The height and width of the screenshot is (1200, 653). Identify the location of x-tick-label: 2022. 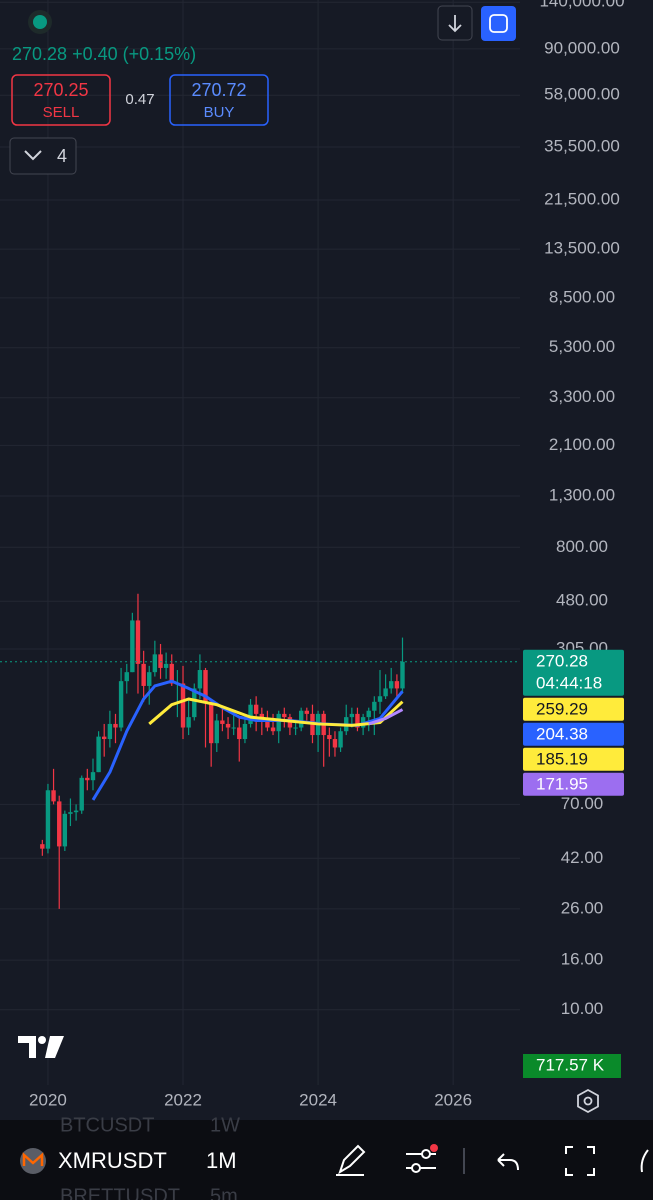
(183, 1099).